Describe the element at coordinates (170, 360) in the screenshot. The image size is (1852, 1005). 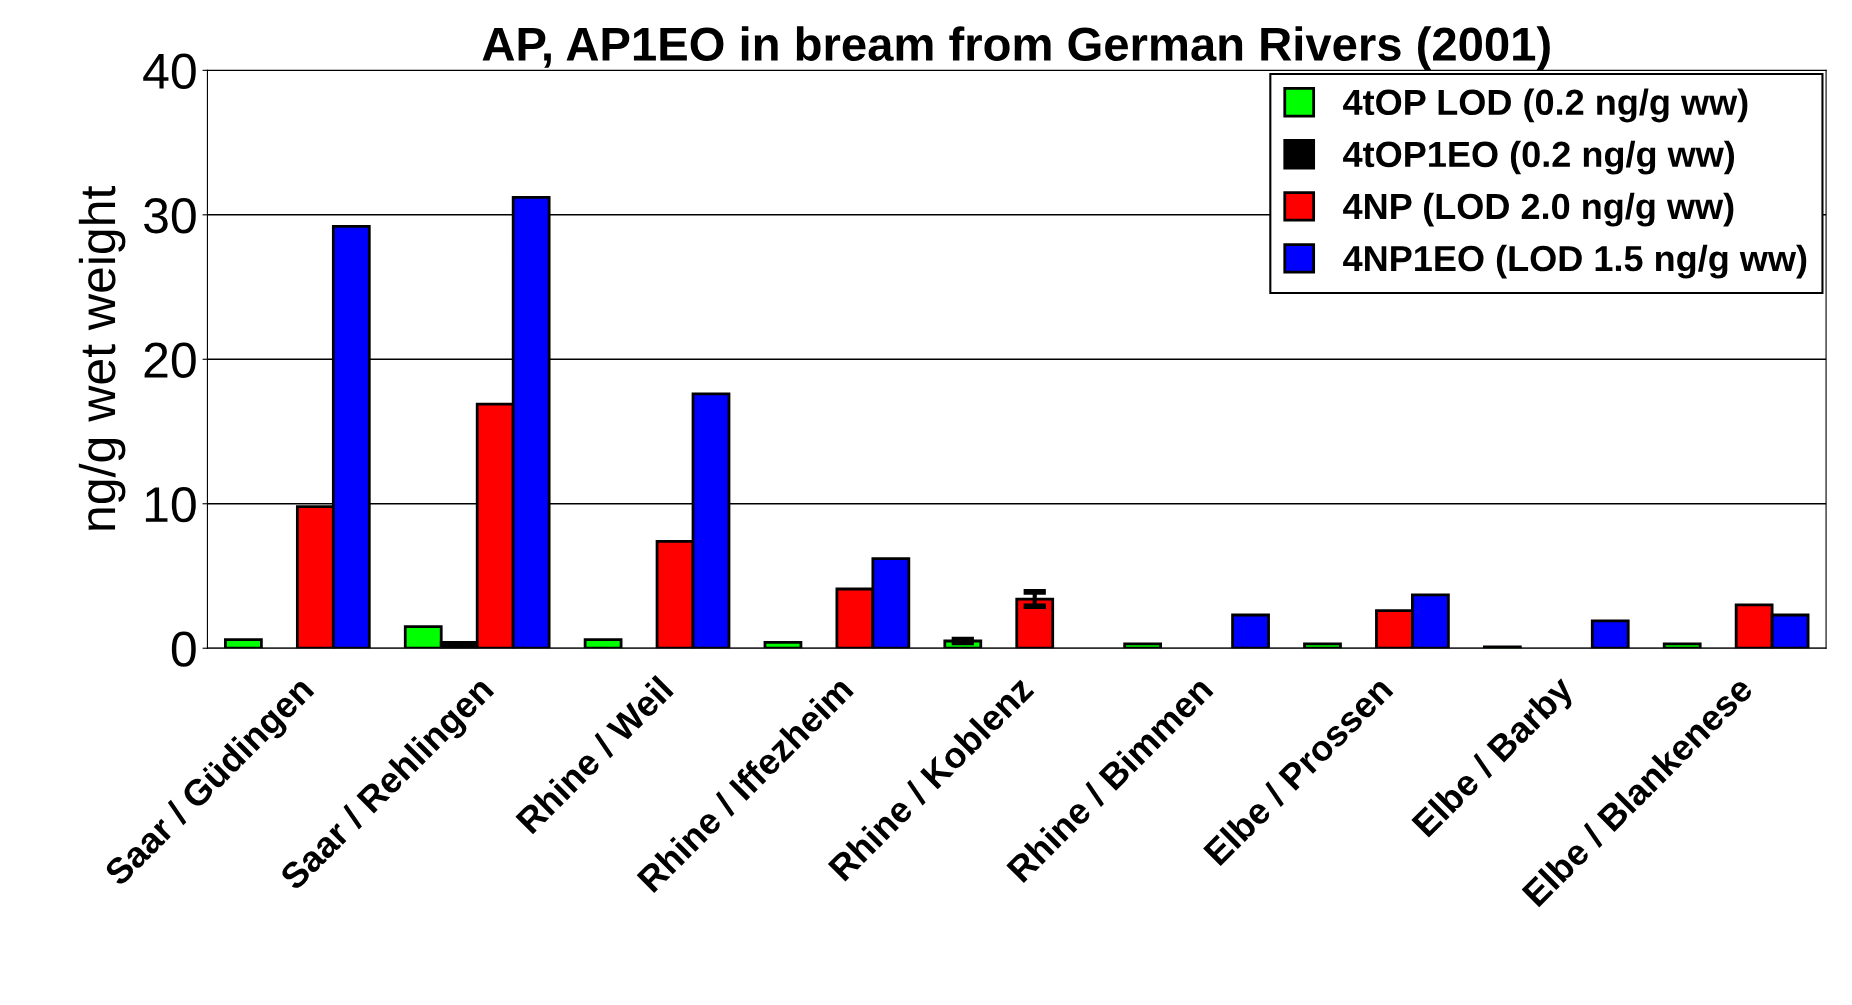
I see `y-tick-label: 20` at that location.